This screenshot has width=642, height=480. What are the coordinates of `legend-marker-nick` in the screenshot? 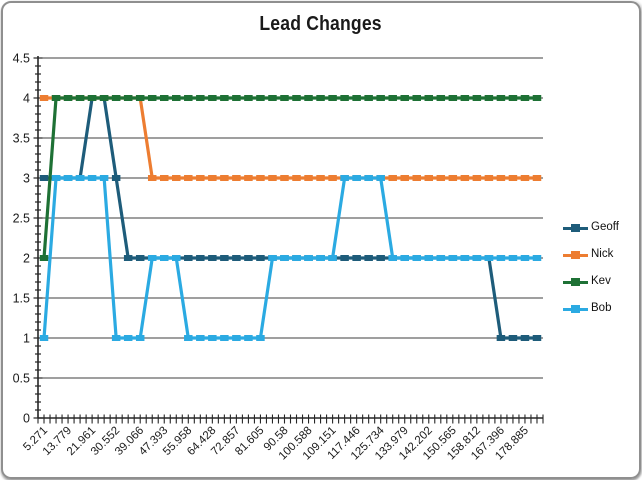 It's located at (575, 255).